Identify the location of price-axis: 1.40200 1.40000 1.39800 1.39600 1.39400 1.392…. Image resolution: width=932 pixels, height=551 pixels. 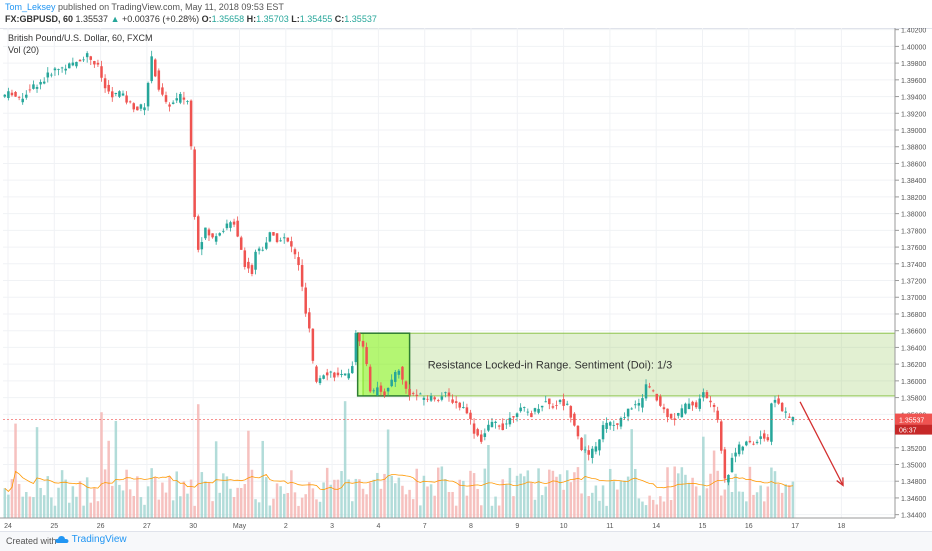
(913, 274).